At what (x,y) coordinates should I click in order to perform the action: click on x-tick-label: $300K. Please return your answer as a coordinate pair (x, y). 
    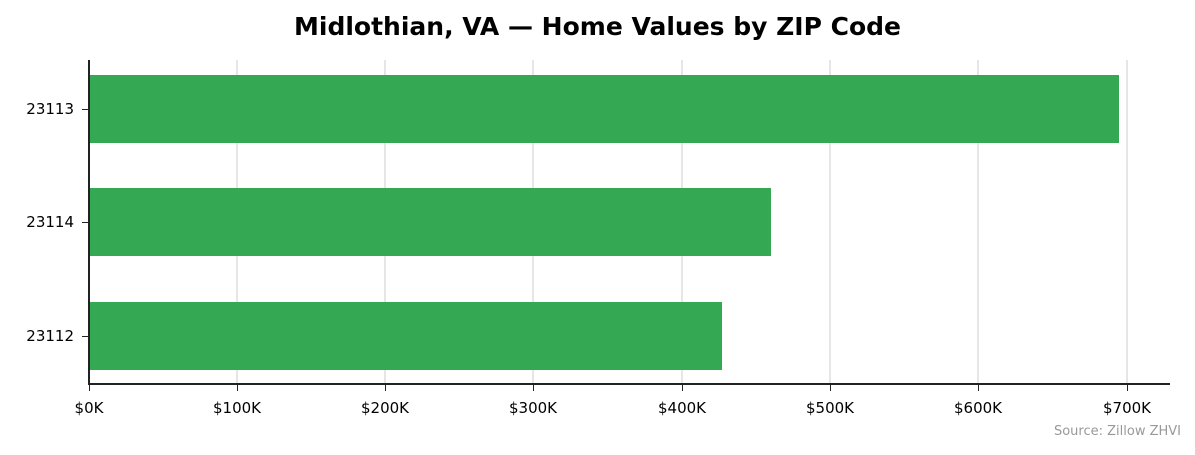
    Looking at the image, I should click on (533, 408).